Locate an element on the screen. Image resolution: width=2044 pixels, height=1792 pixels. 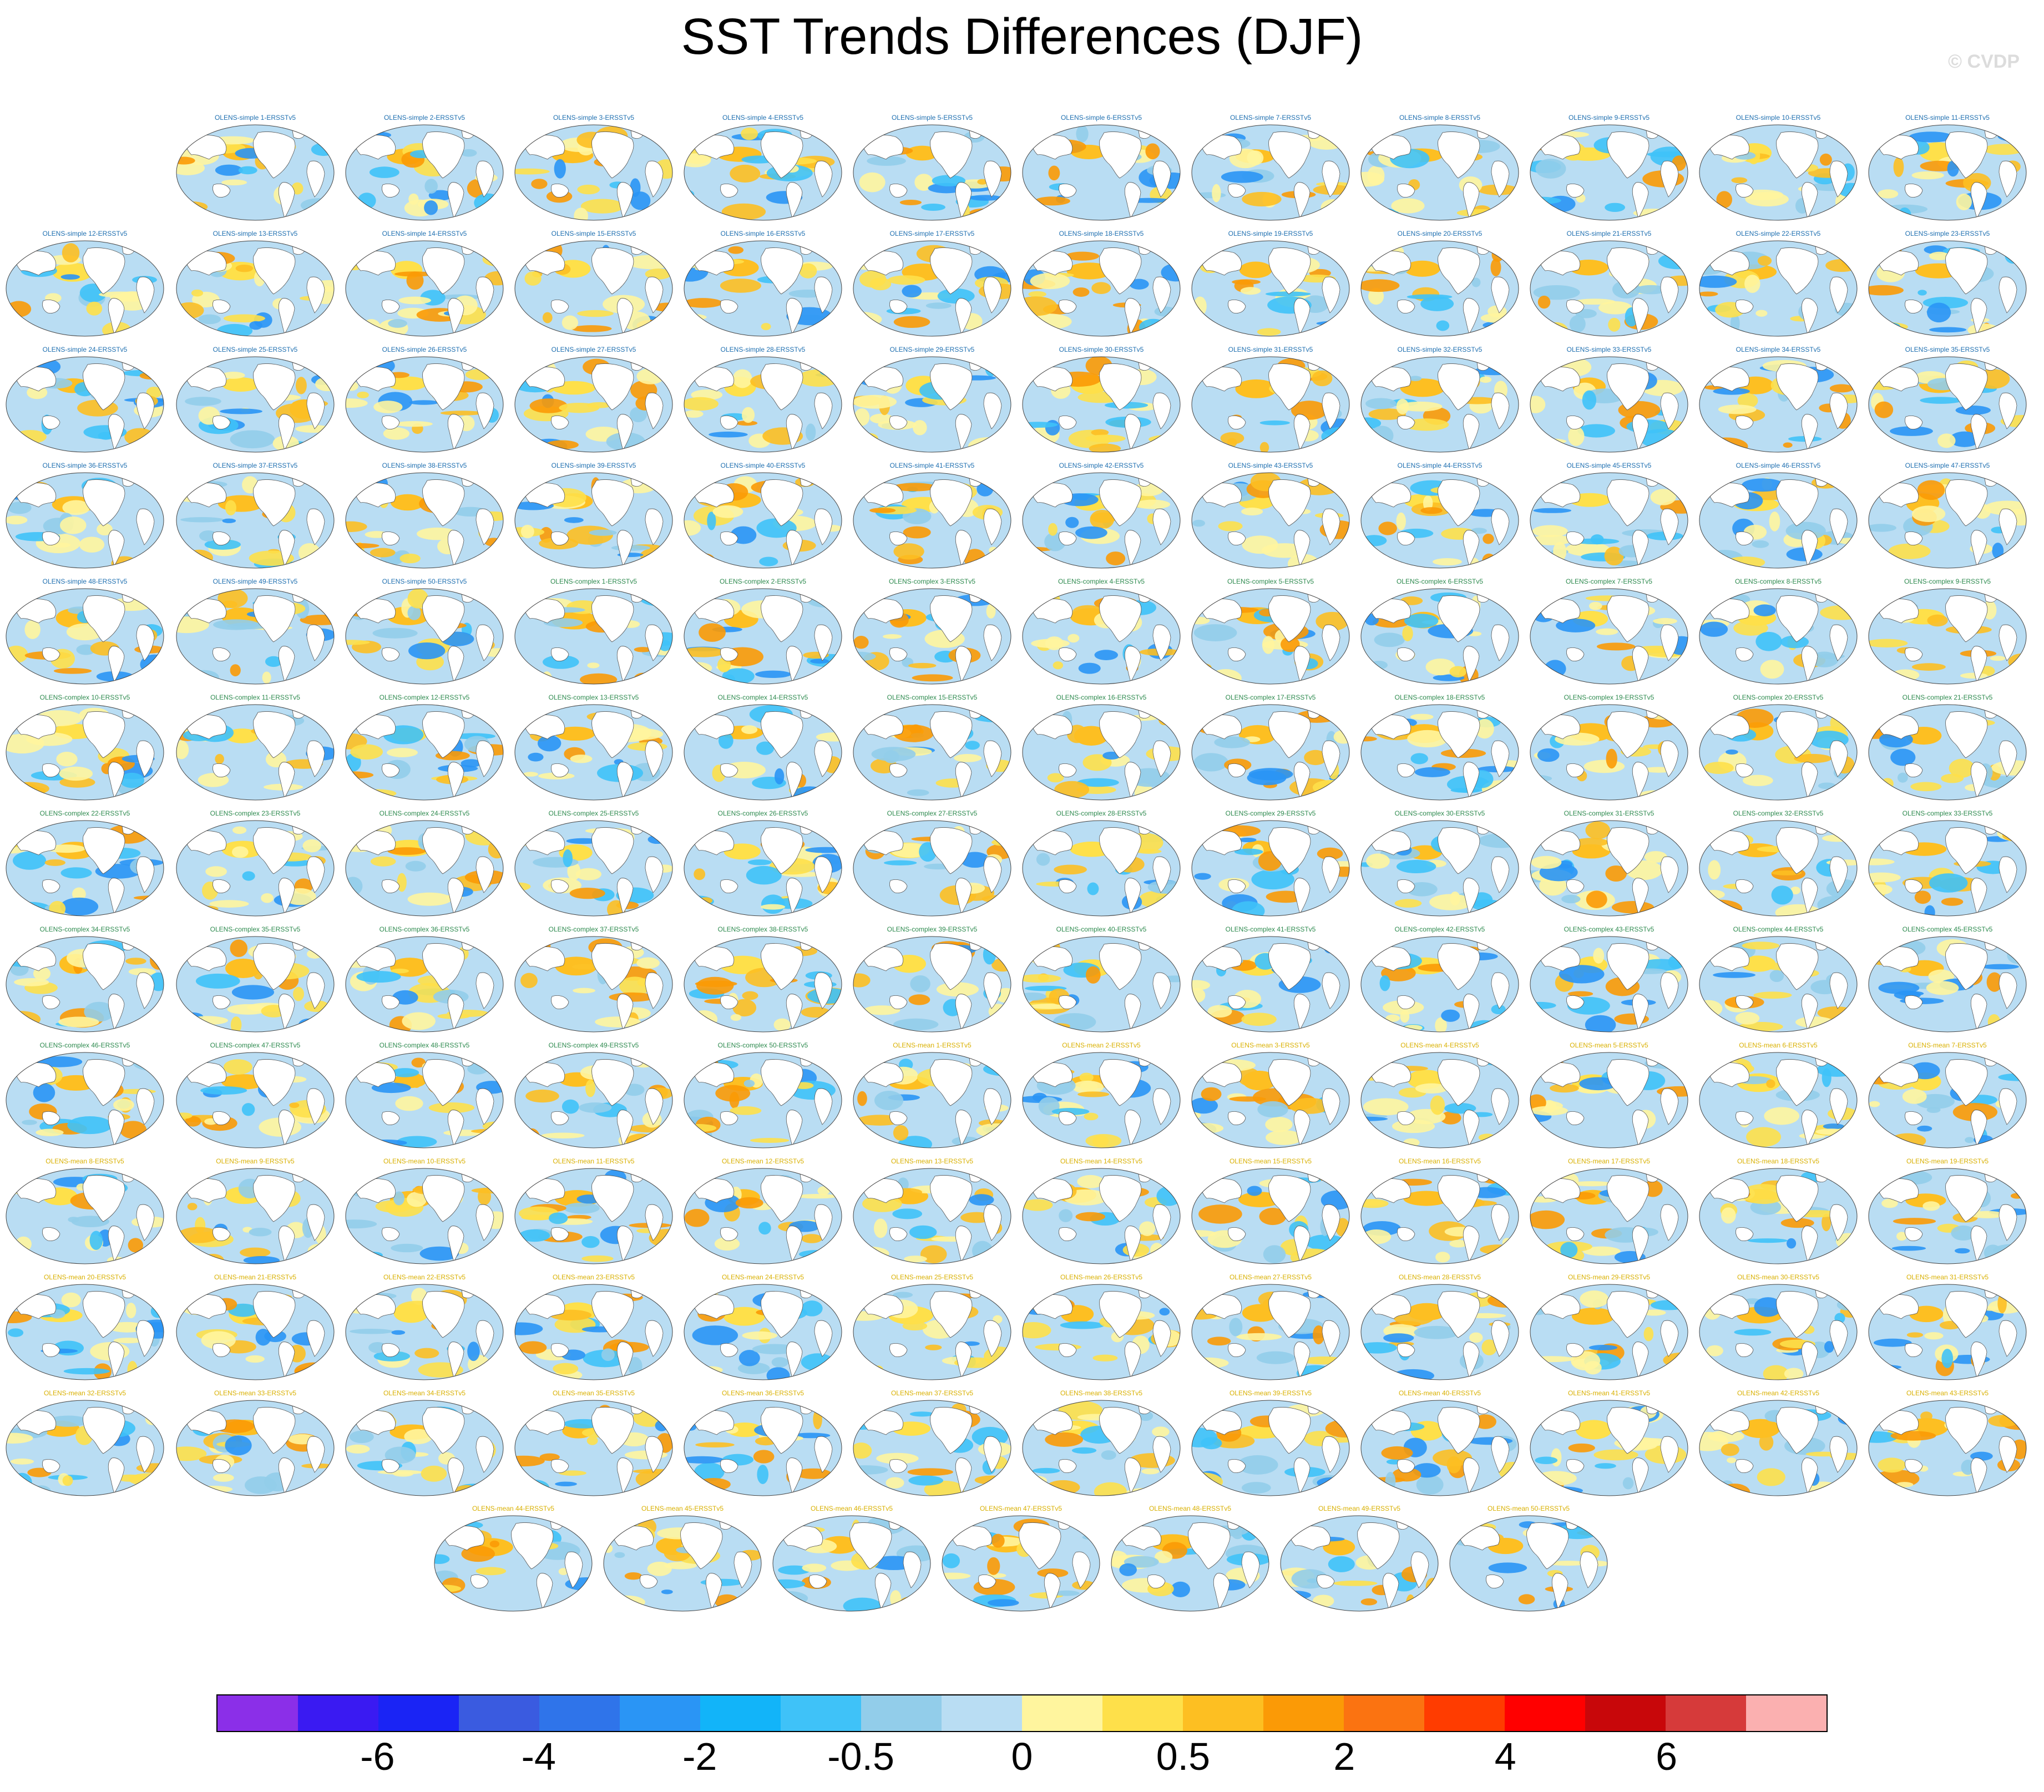
map-panel: OLENS-mean 29-ERSSTv5 is located at coordinates (1609, 1329).